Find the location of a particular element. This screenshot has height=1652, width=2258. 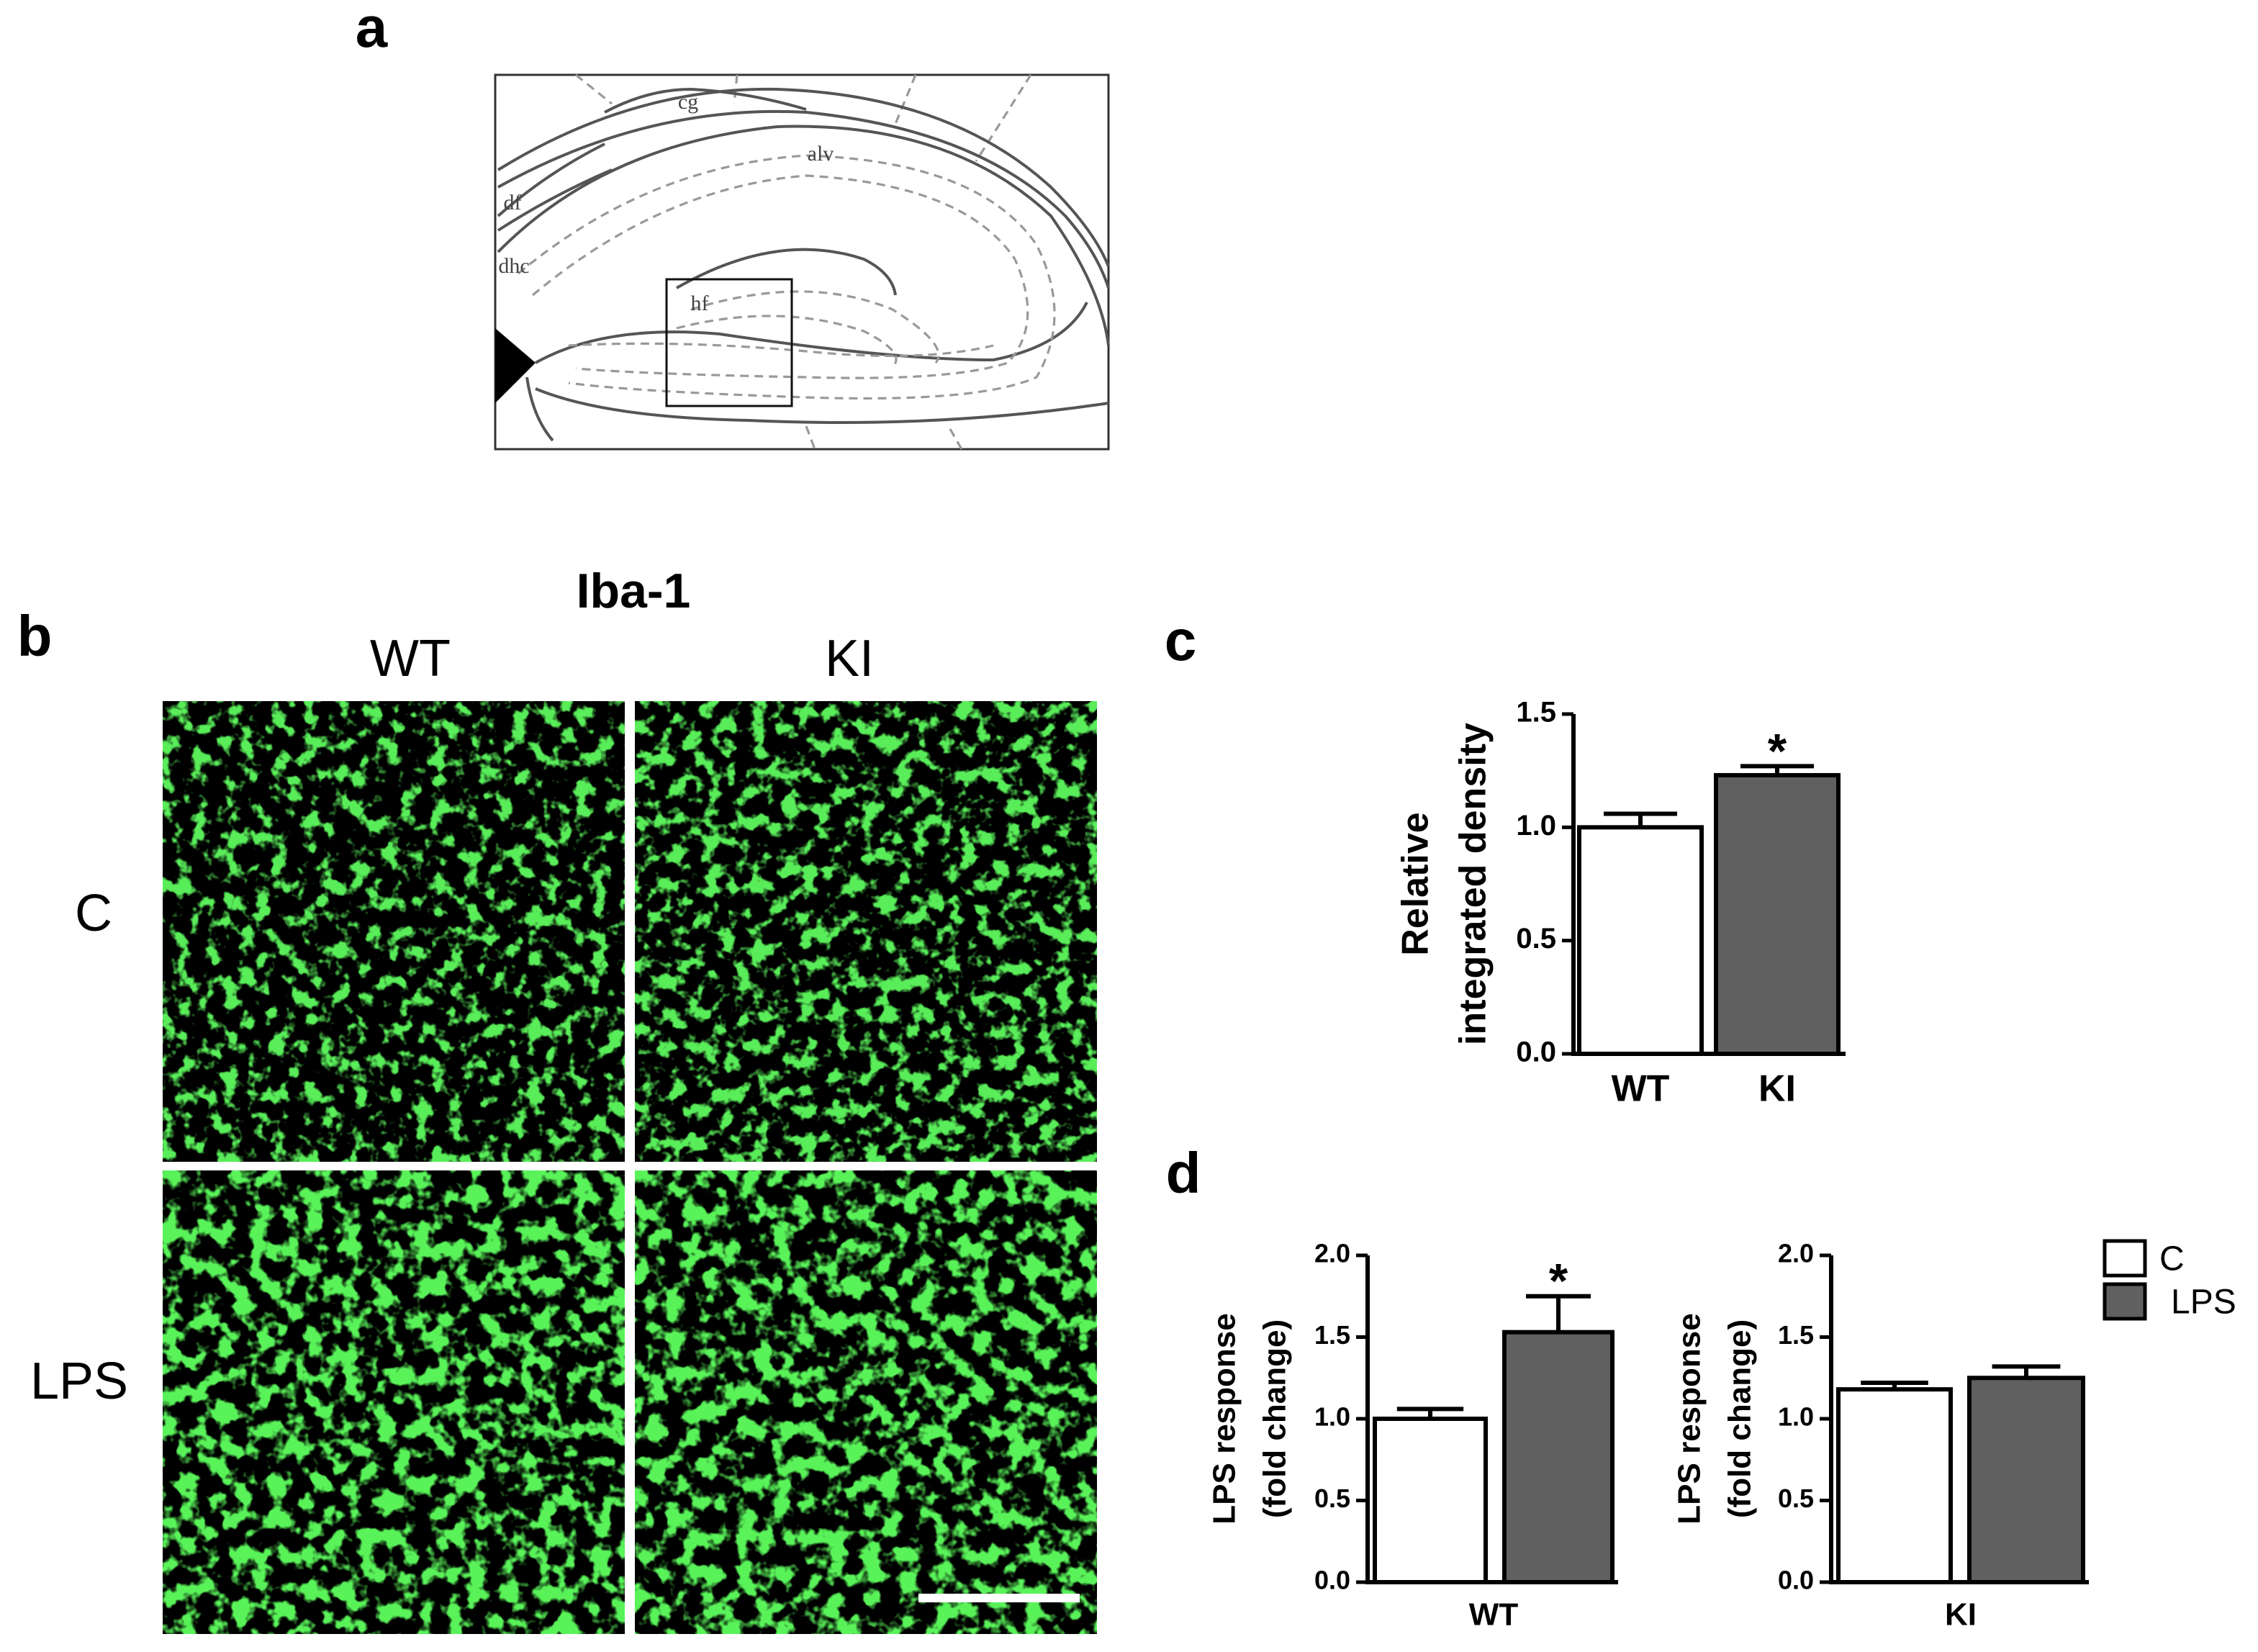

x-tick-label: KI is located at coordinates (1777, 1089).